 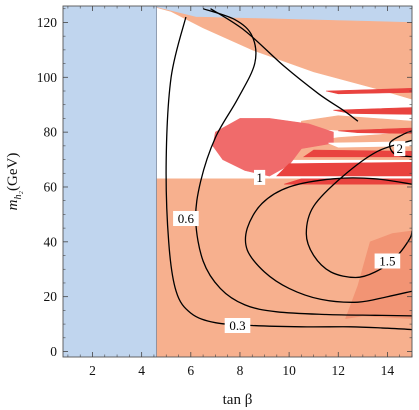 I want to click on y-tick-label: 60, so click(x=51, y=186).